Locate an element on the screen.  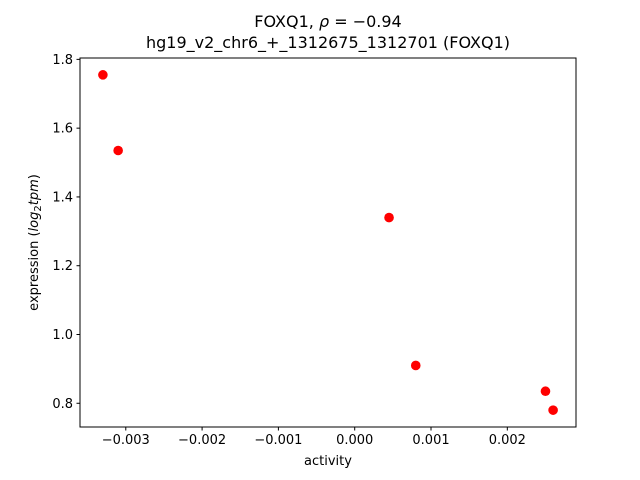
x-tick-label: 0.000 is located at coordinates (354, 440).